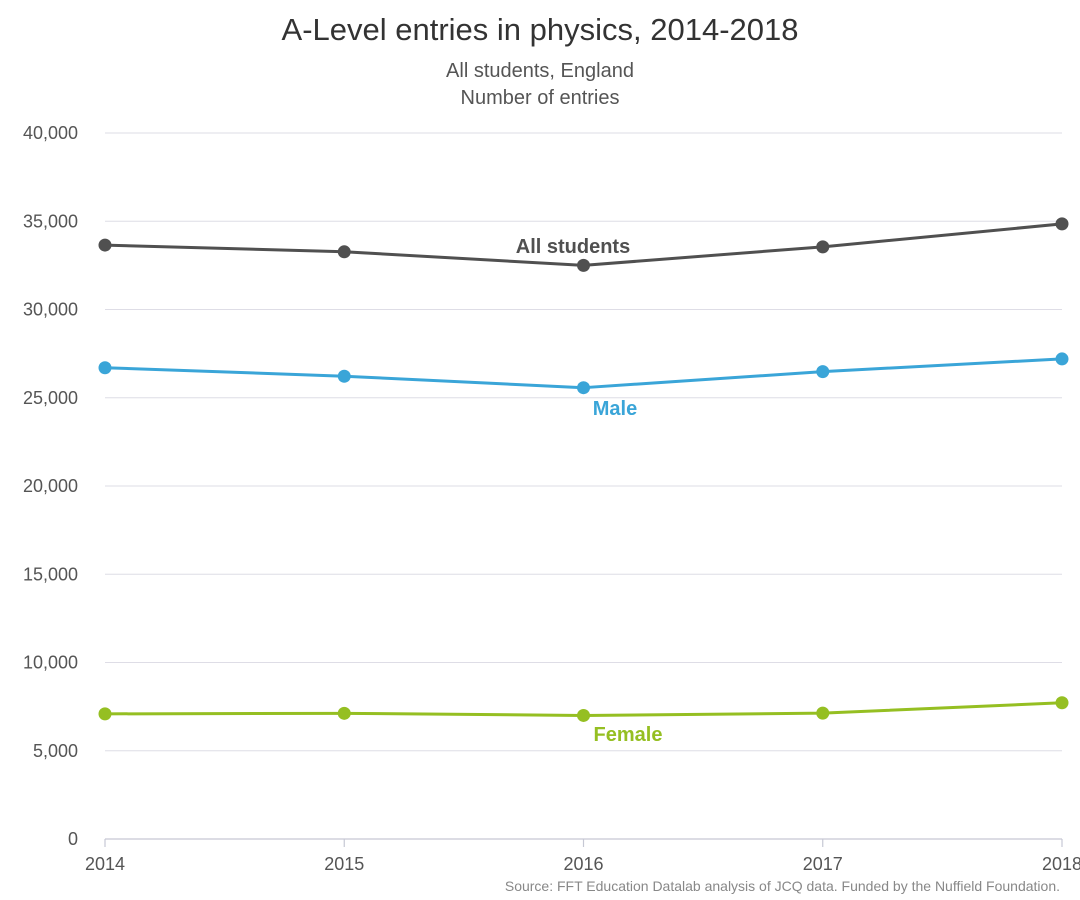 Image resolution: width=1080 pixels, height=900 pixels. Describe the element at coordinates (50, 310) in the screenshot. I see `y-tick-label: 30,000` at that location.